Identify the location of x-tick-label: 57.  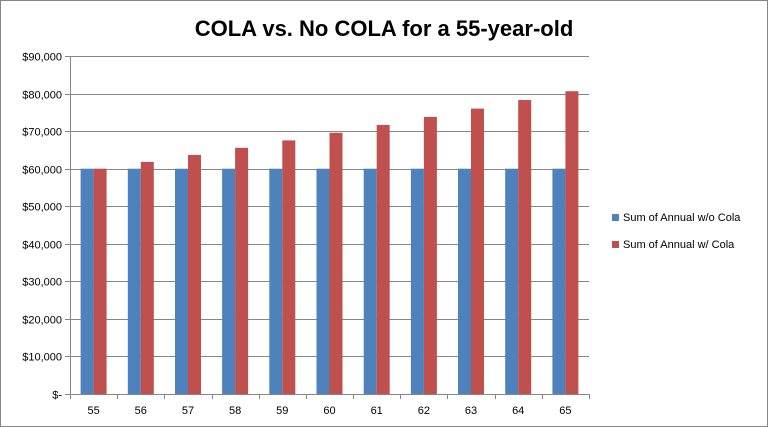
(188, 411).